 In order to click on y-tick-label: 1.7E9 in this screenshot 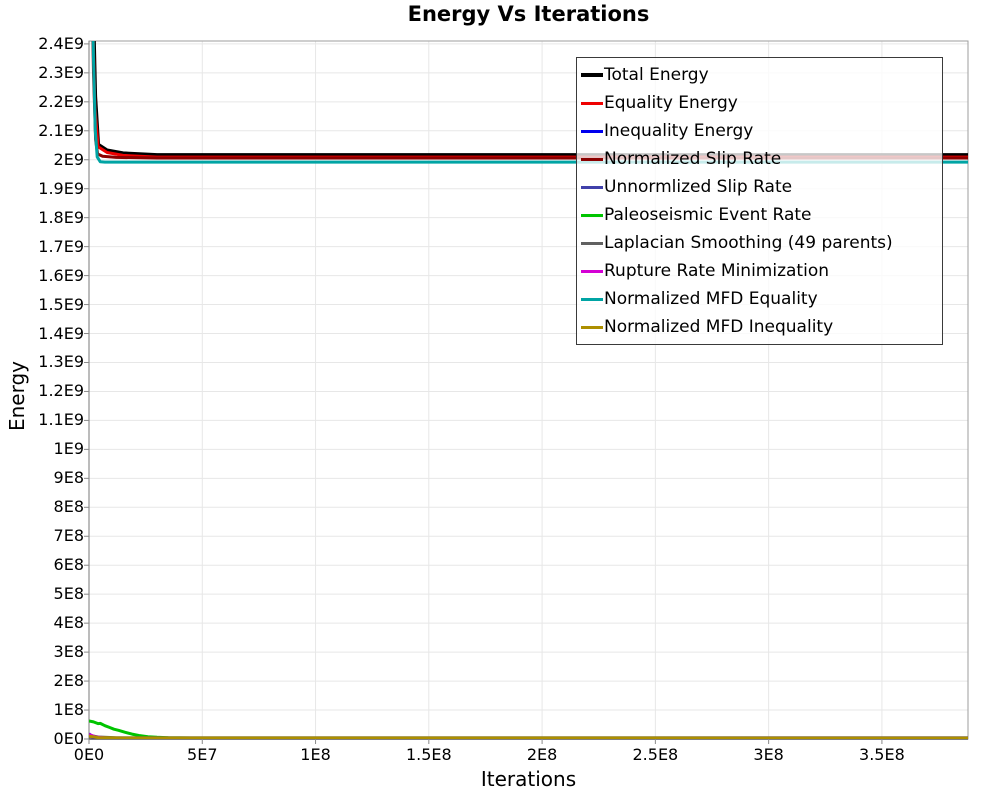, I will do `click(61, 246)`.